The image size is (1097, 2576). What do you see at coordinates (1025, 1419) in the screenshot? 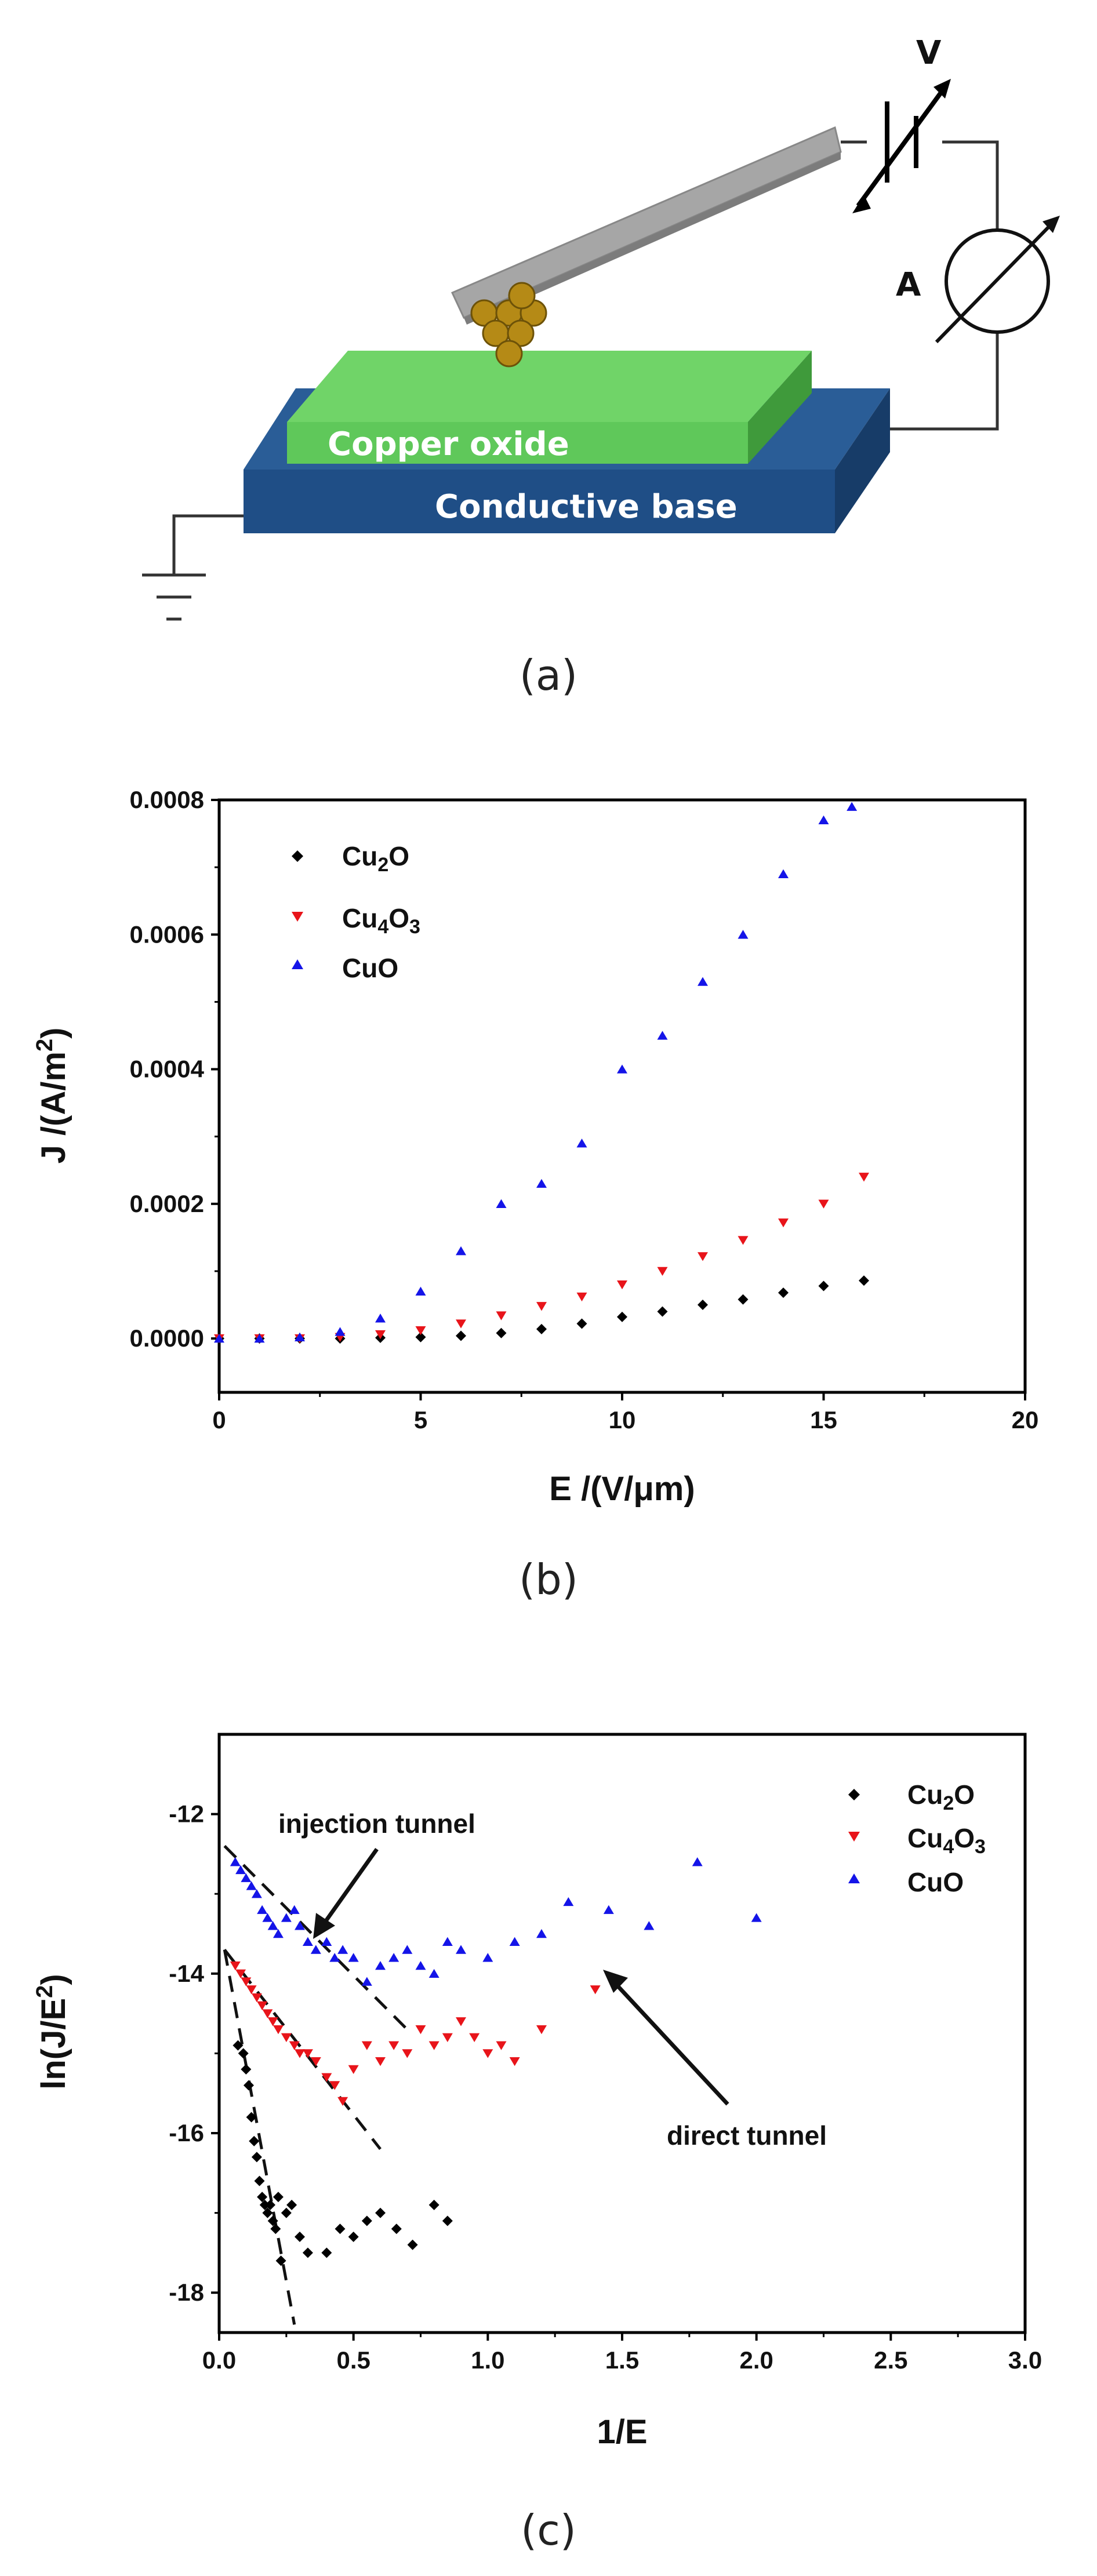
I see `x-tick-label: 20` at bounding box center [1025, 1419].